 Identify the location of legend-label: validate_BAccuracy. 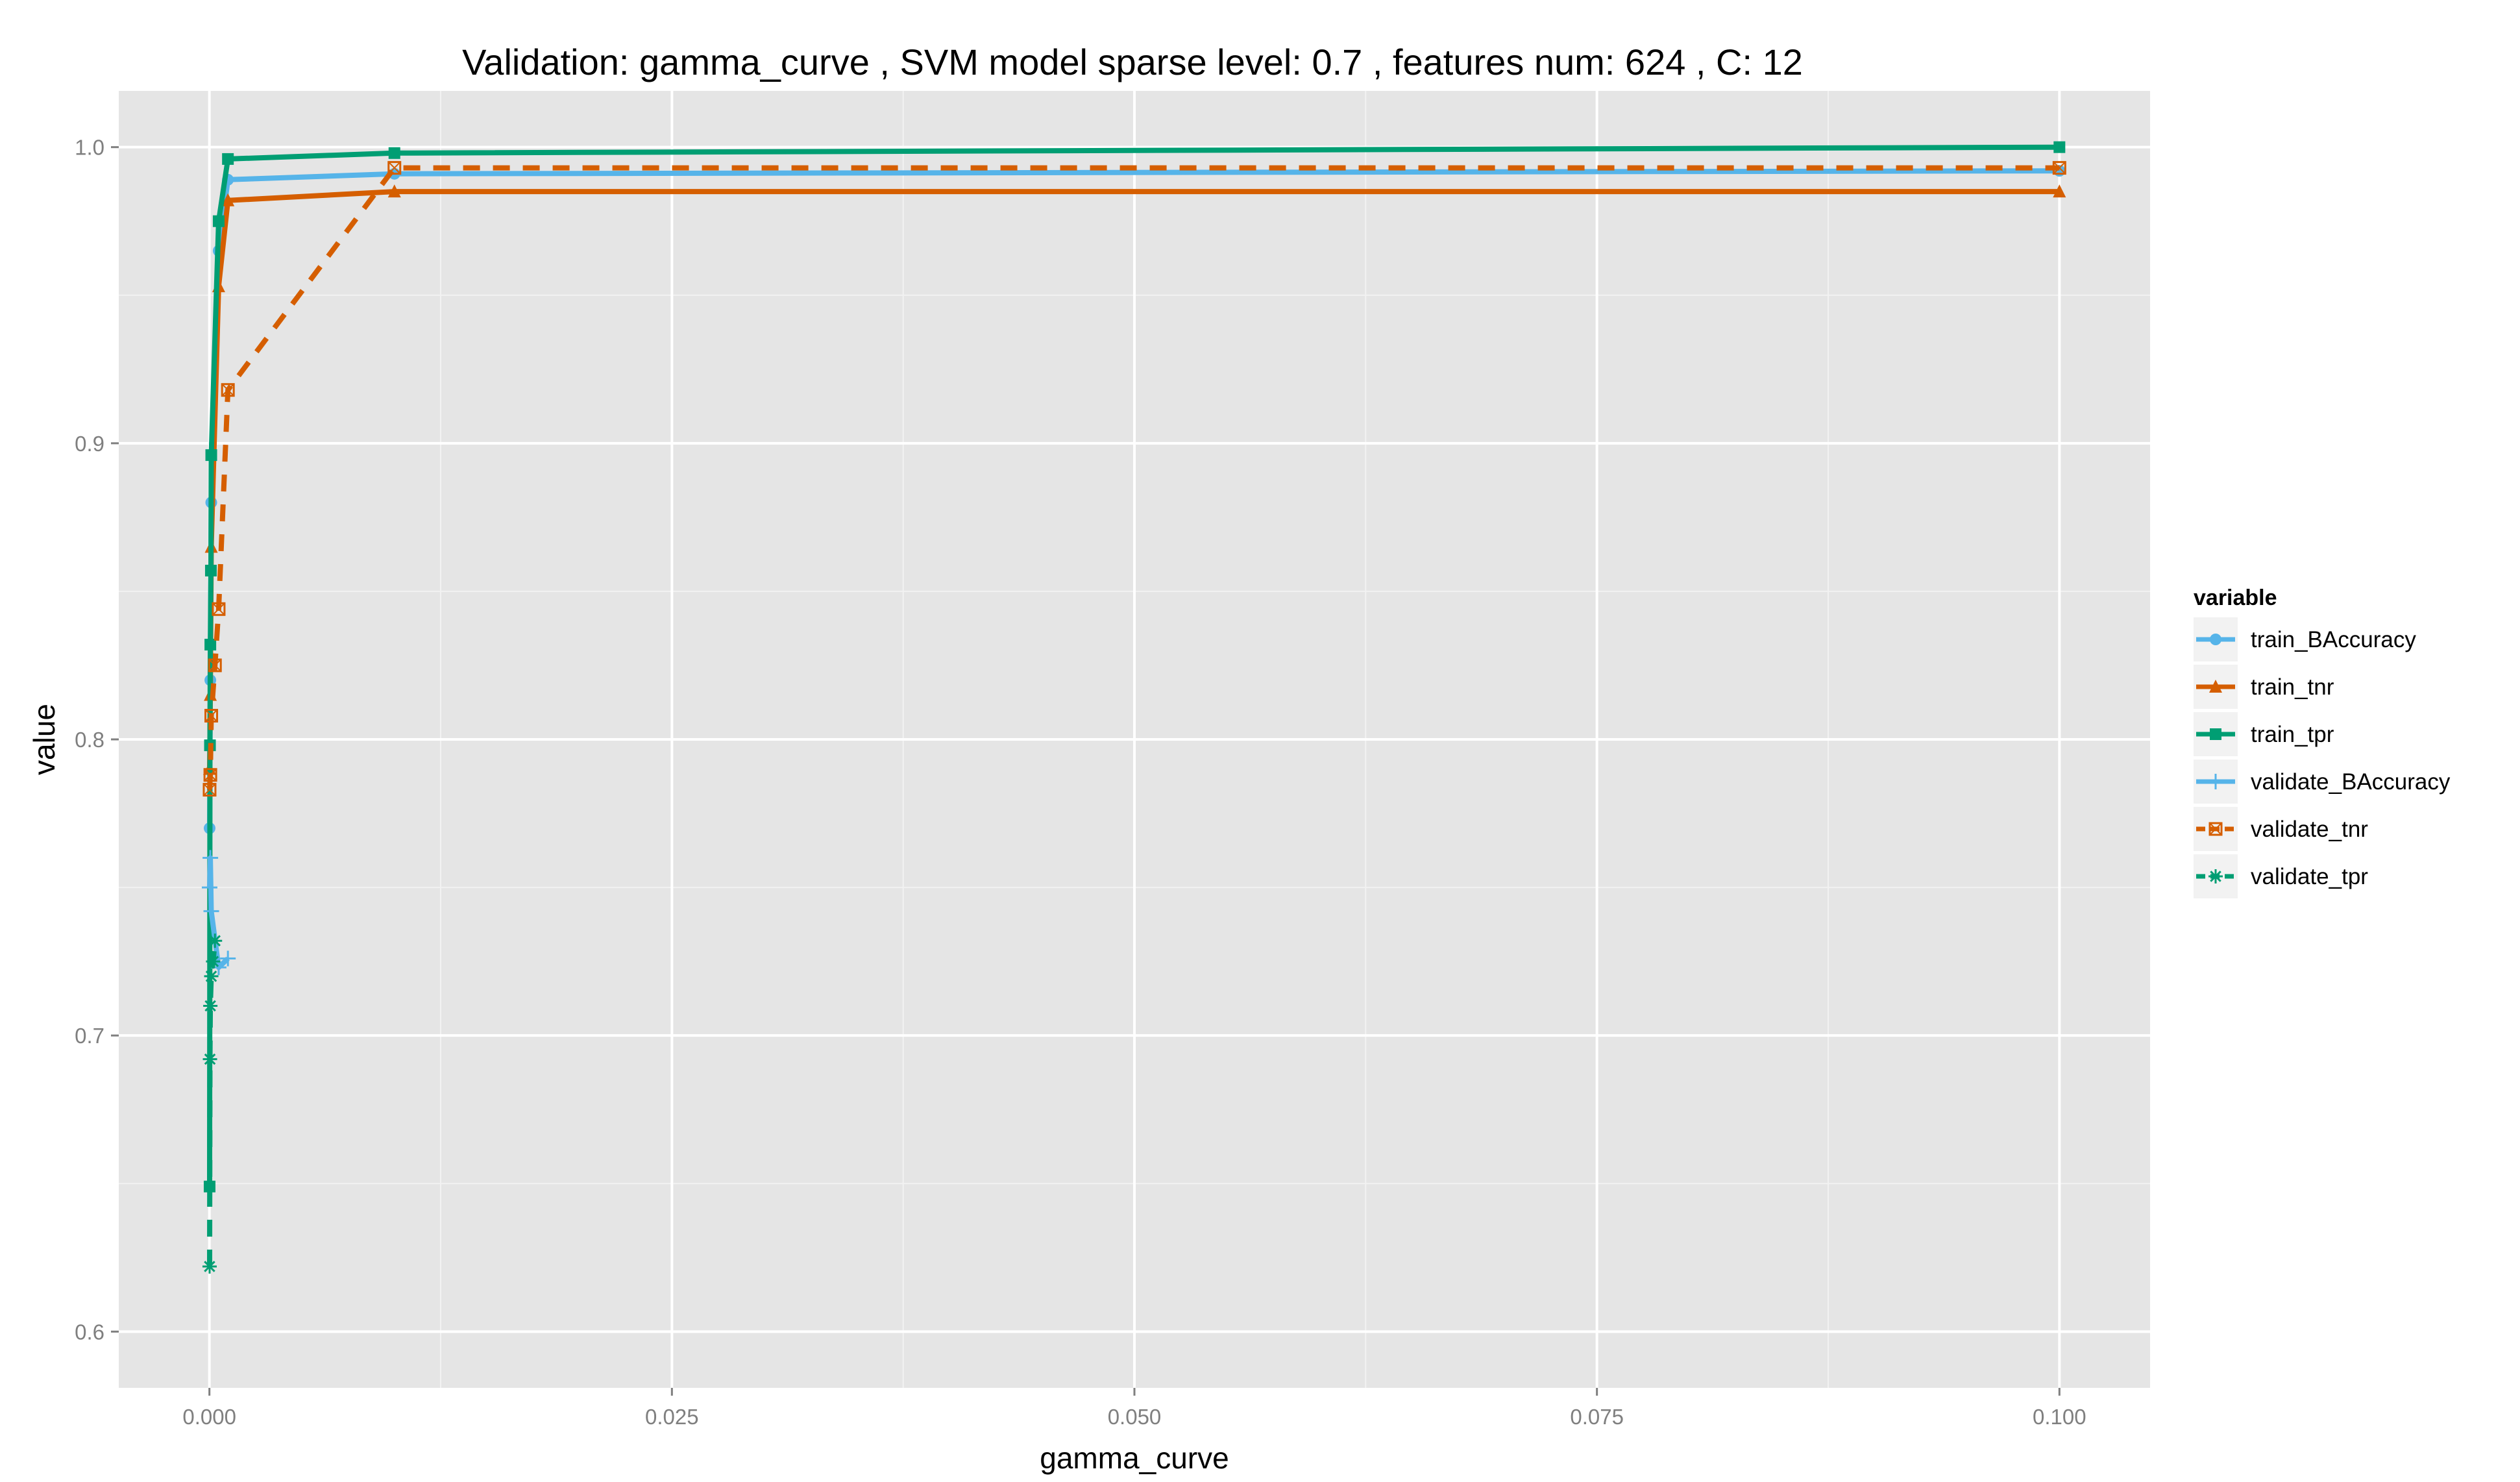
(2351, 782).